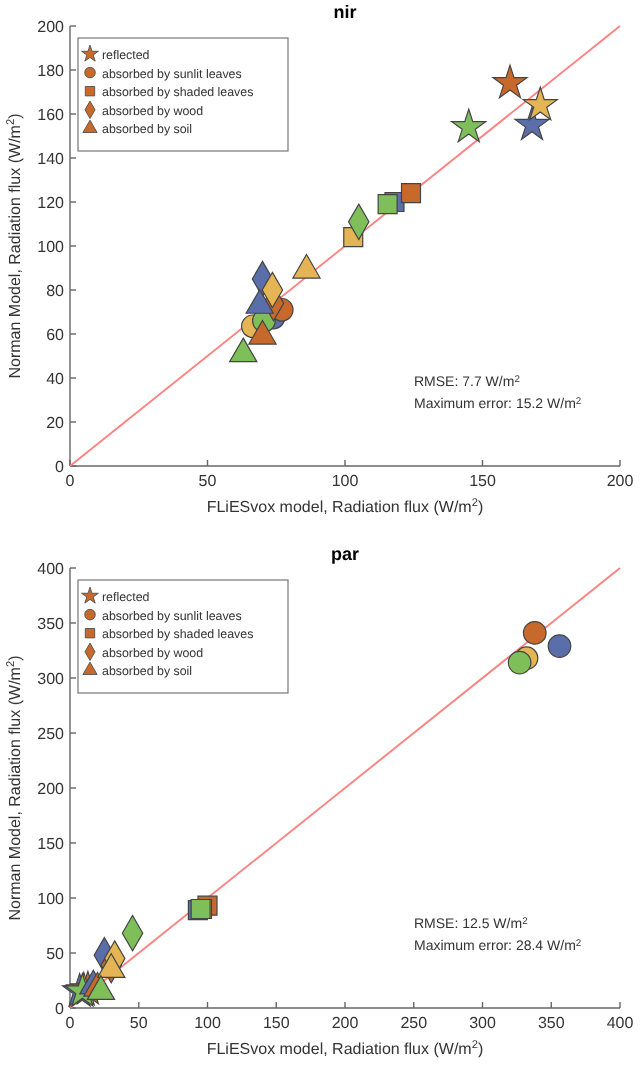 This screenshot has width=640, height=1070. Describe the element at coordinates (56, 291) in the screenshot. I see `y-tick-label: 80` at that location.